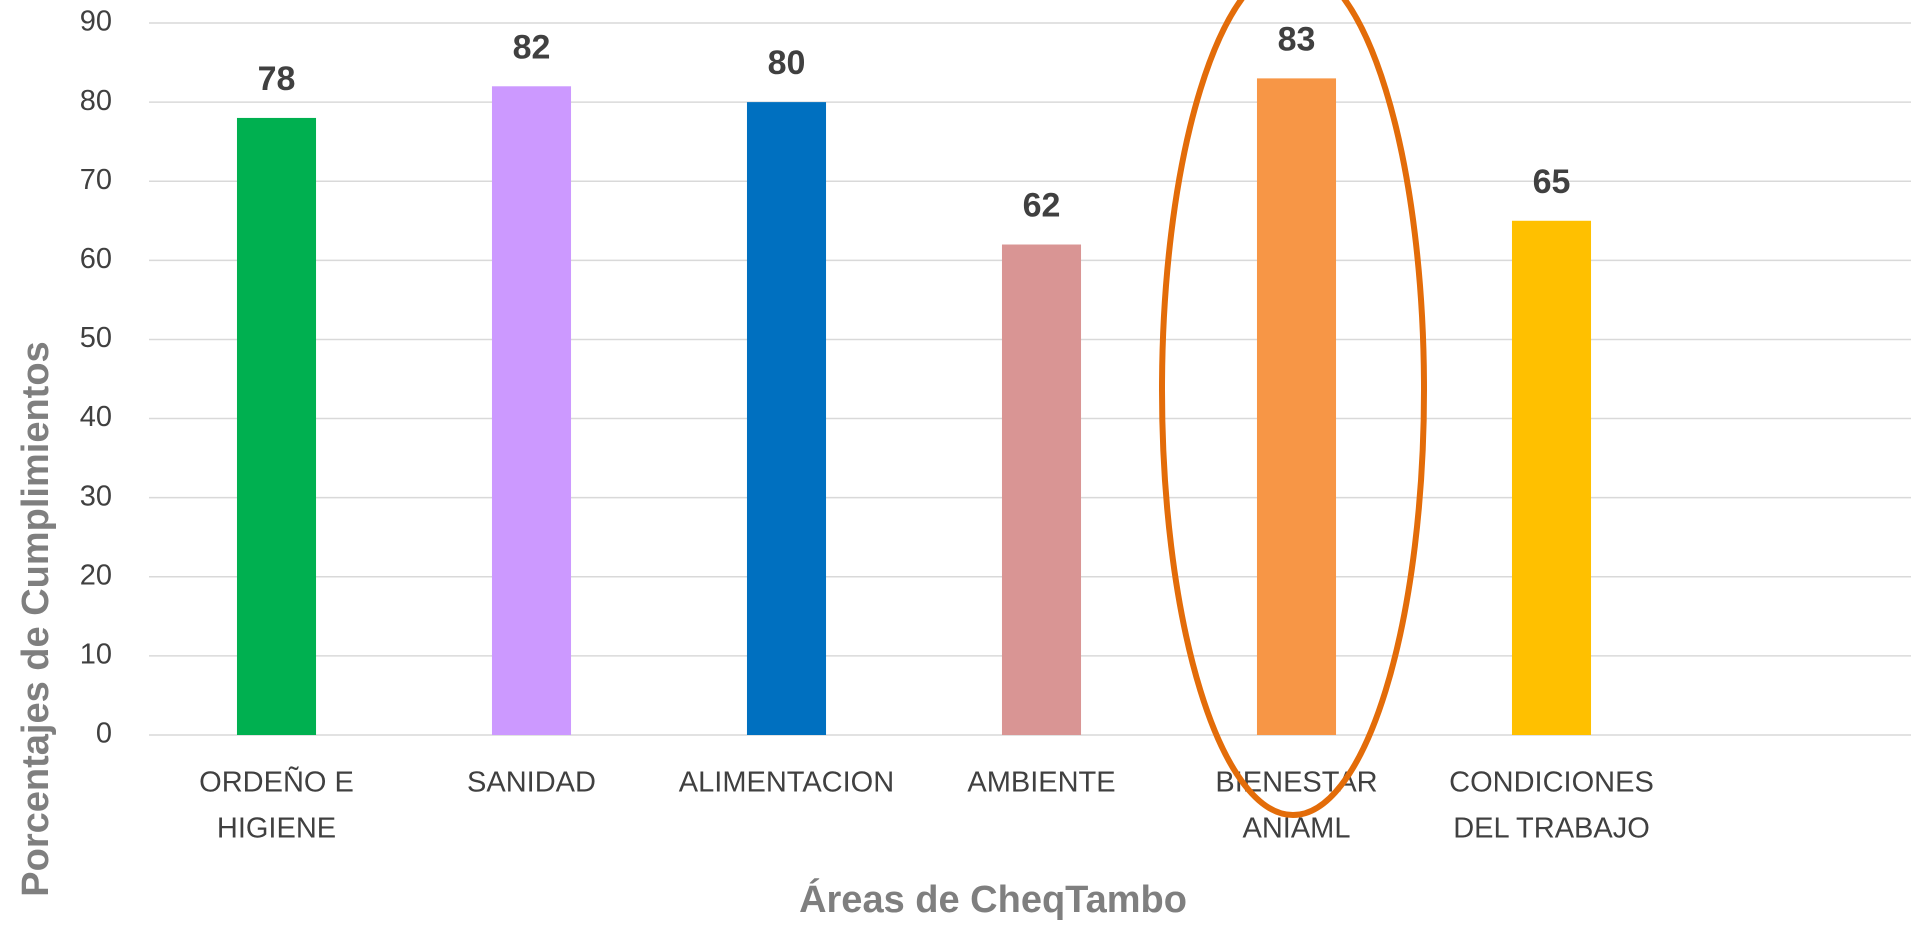 Image resolution: width=1911 pixels, height=928 pixels. Describe the element at coordinates (1297, 829) in the screenshot. I see `x-tick-label: ANIAML` at that location.